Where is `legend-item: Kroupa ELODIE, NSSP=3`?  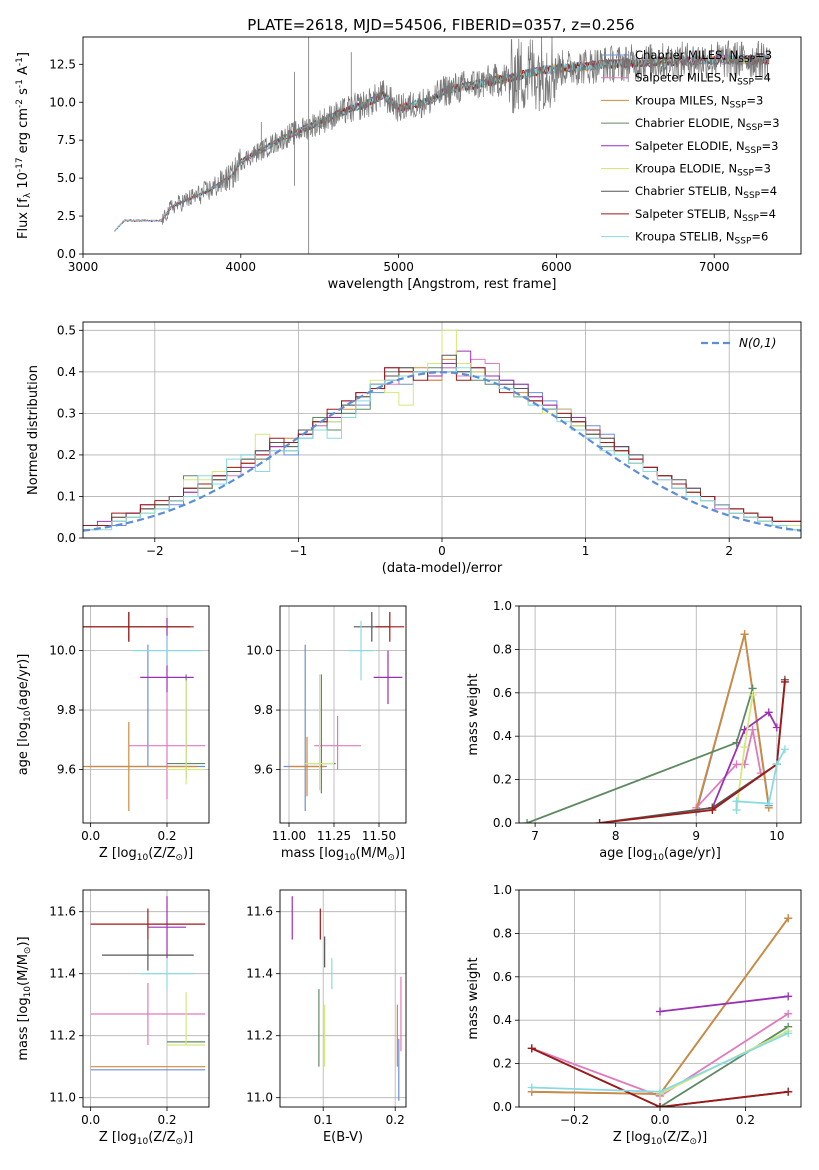 legend-item: Kroupa ELODIE, NSSP=3 is located at coordinates (686, 170).